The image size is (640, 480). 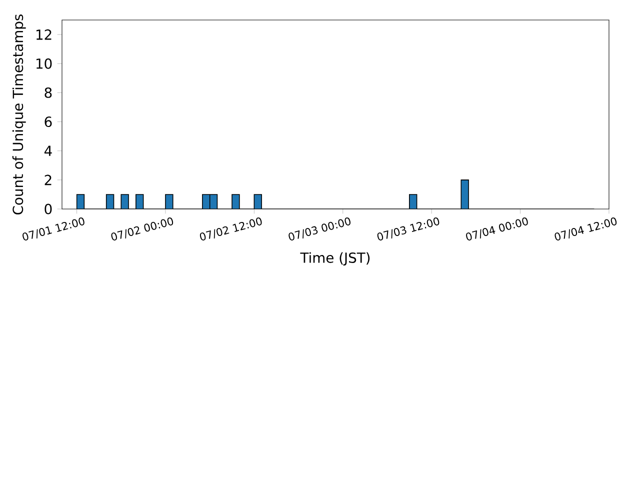 What do you see at coordinates (44, 34) in the screenshot?
I see `y-tick-label: 12` at bounding box center [44, 34].